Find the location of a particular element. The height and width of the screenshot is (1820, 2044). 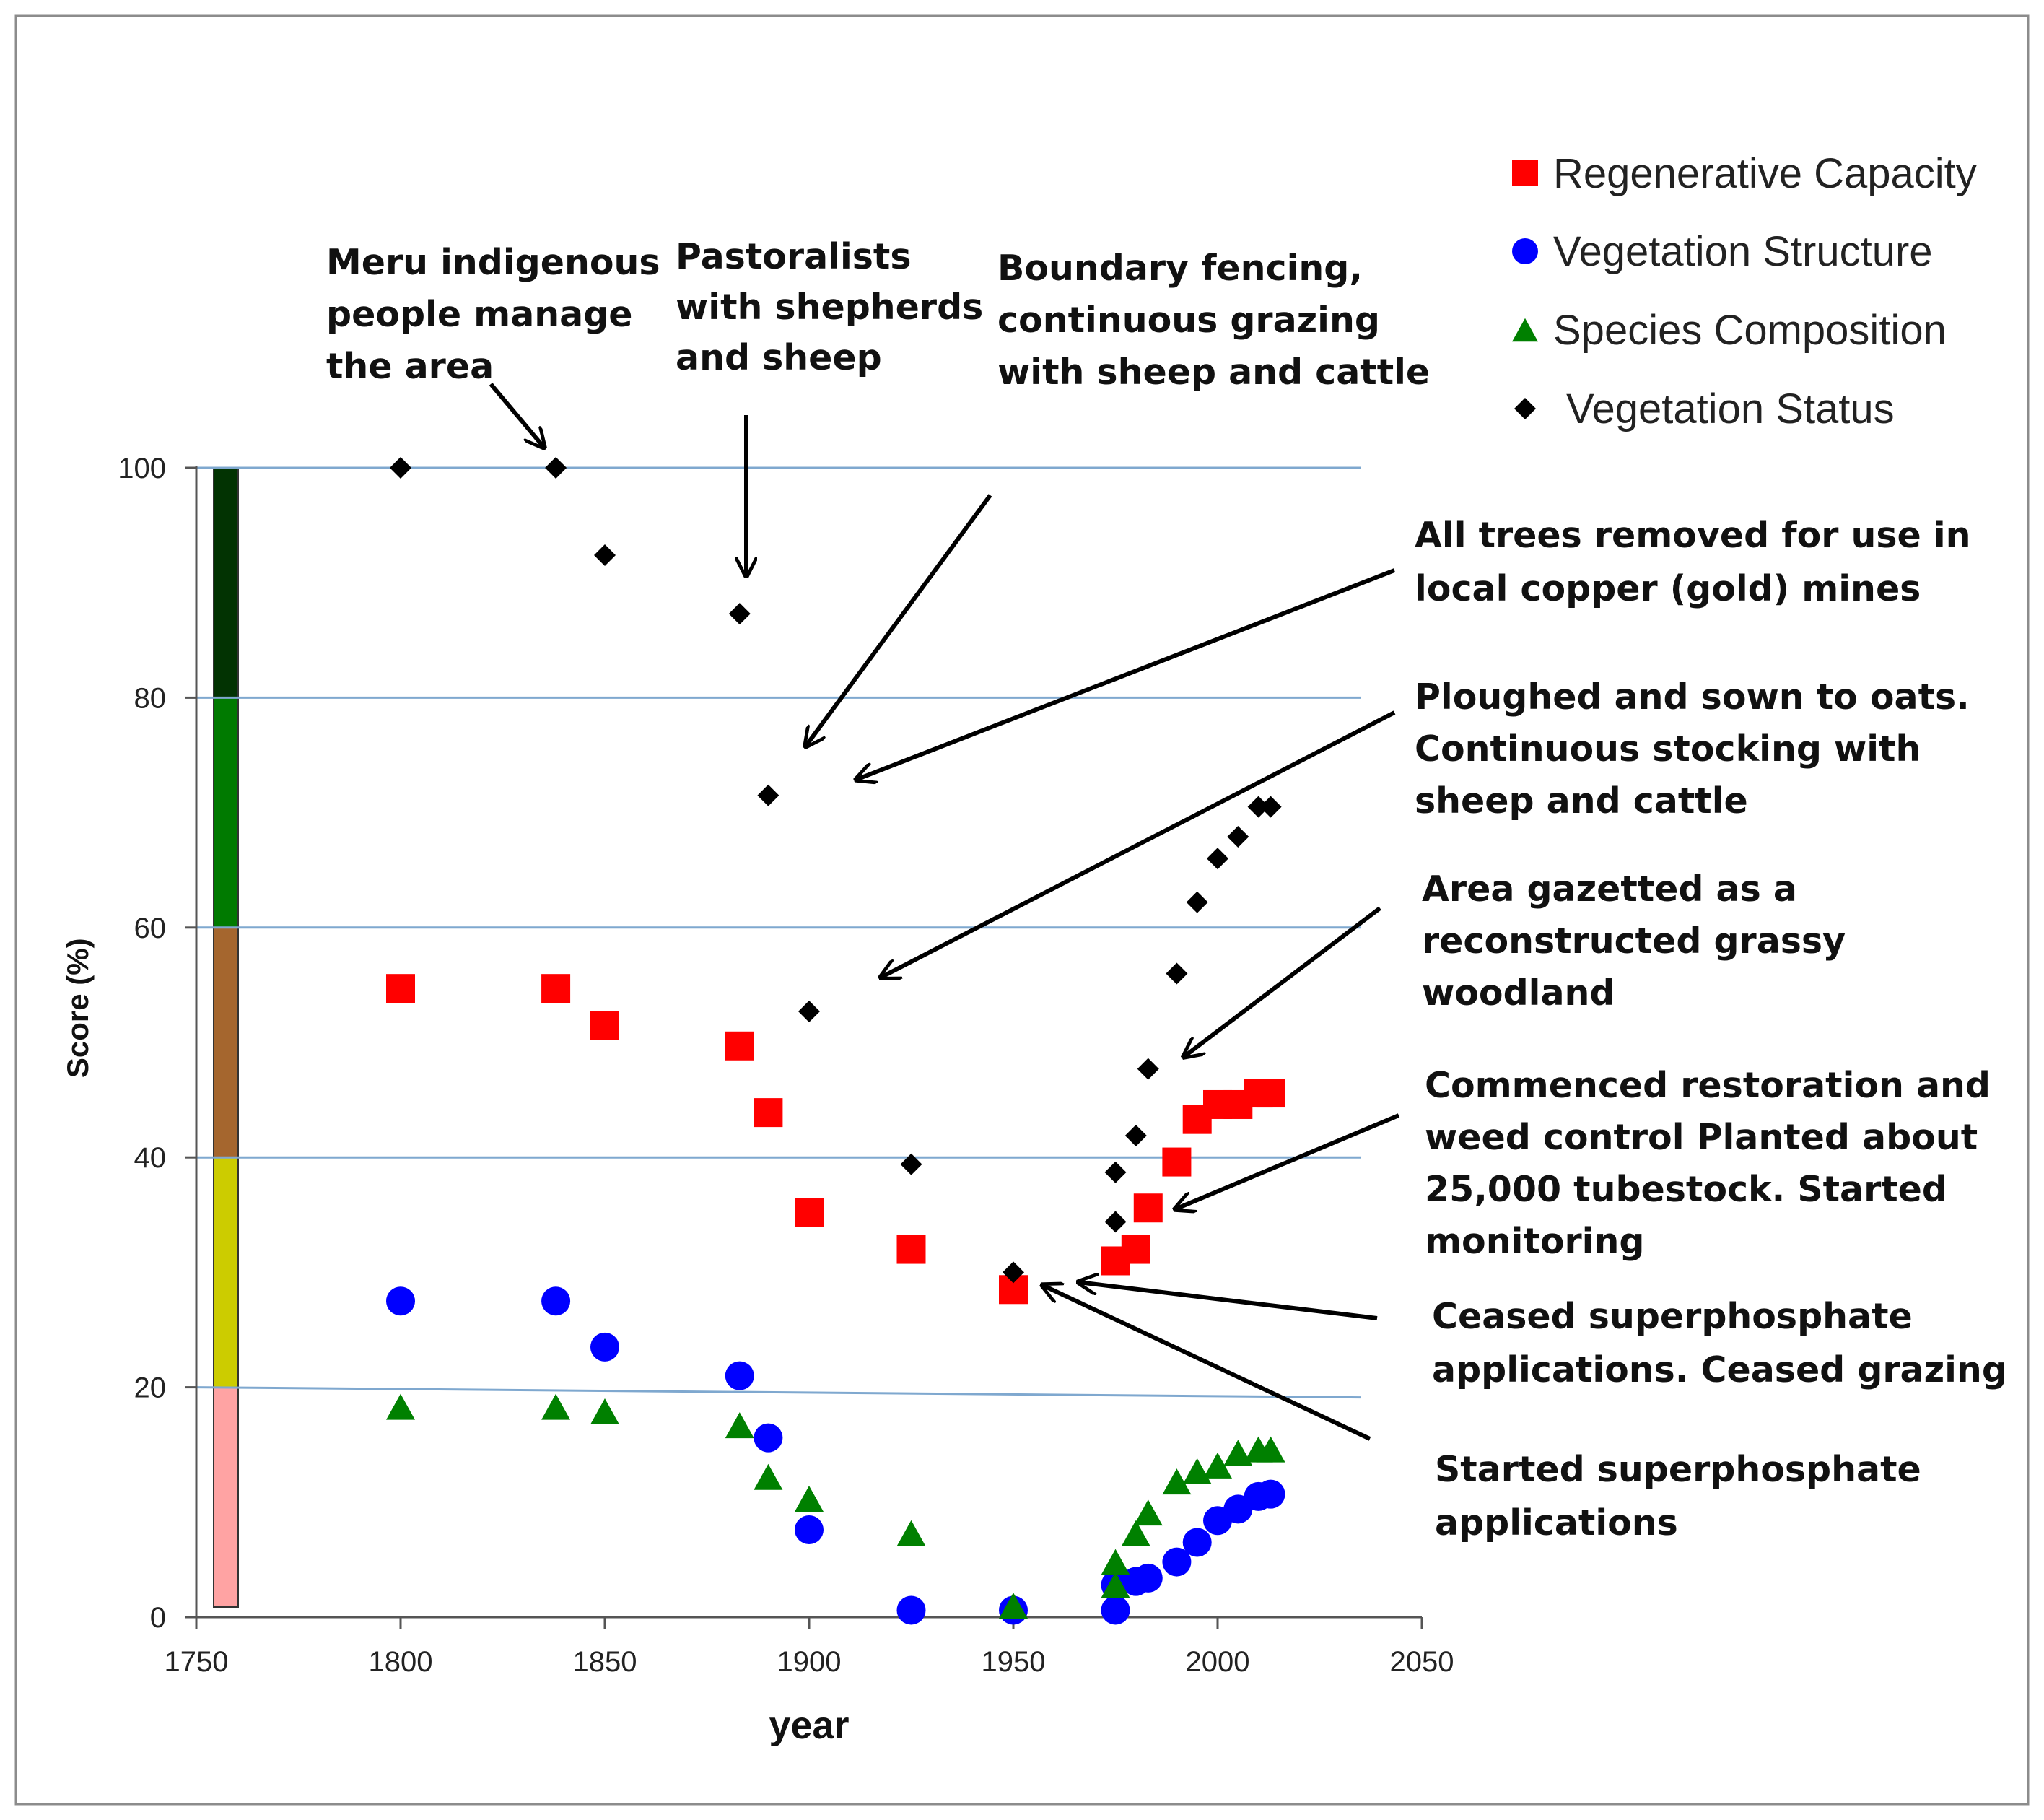

x-tick-label-1750: 1750 is located at coordinates (197, 1662).